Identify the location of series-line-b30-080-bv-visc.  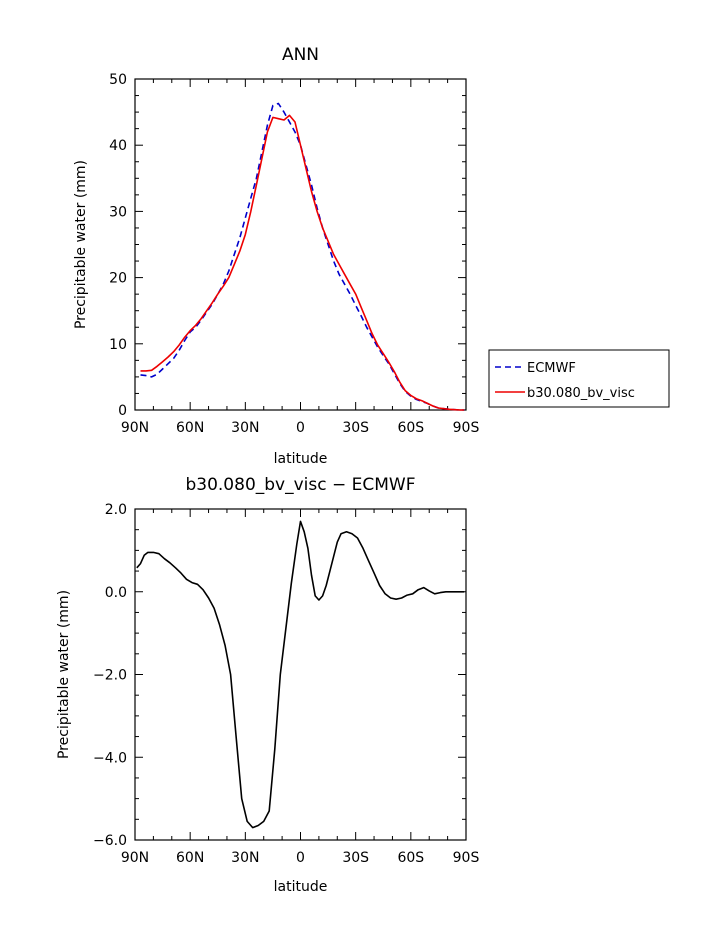
(302, 262).